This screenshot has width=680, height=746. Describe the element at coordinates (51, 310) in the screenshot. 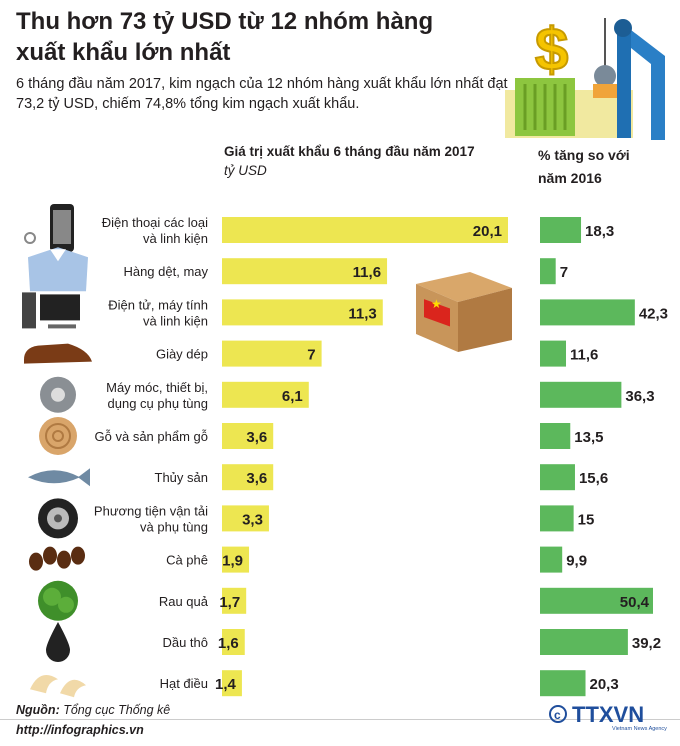

I see `computer-icon` at that location.